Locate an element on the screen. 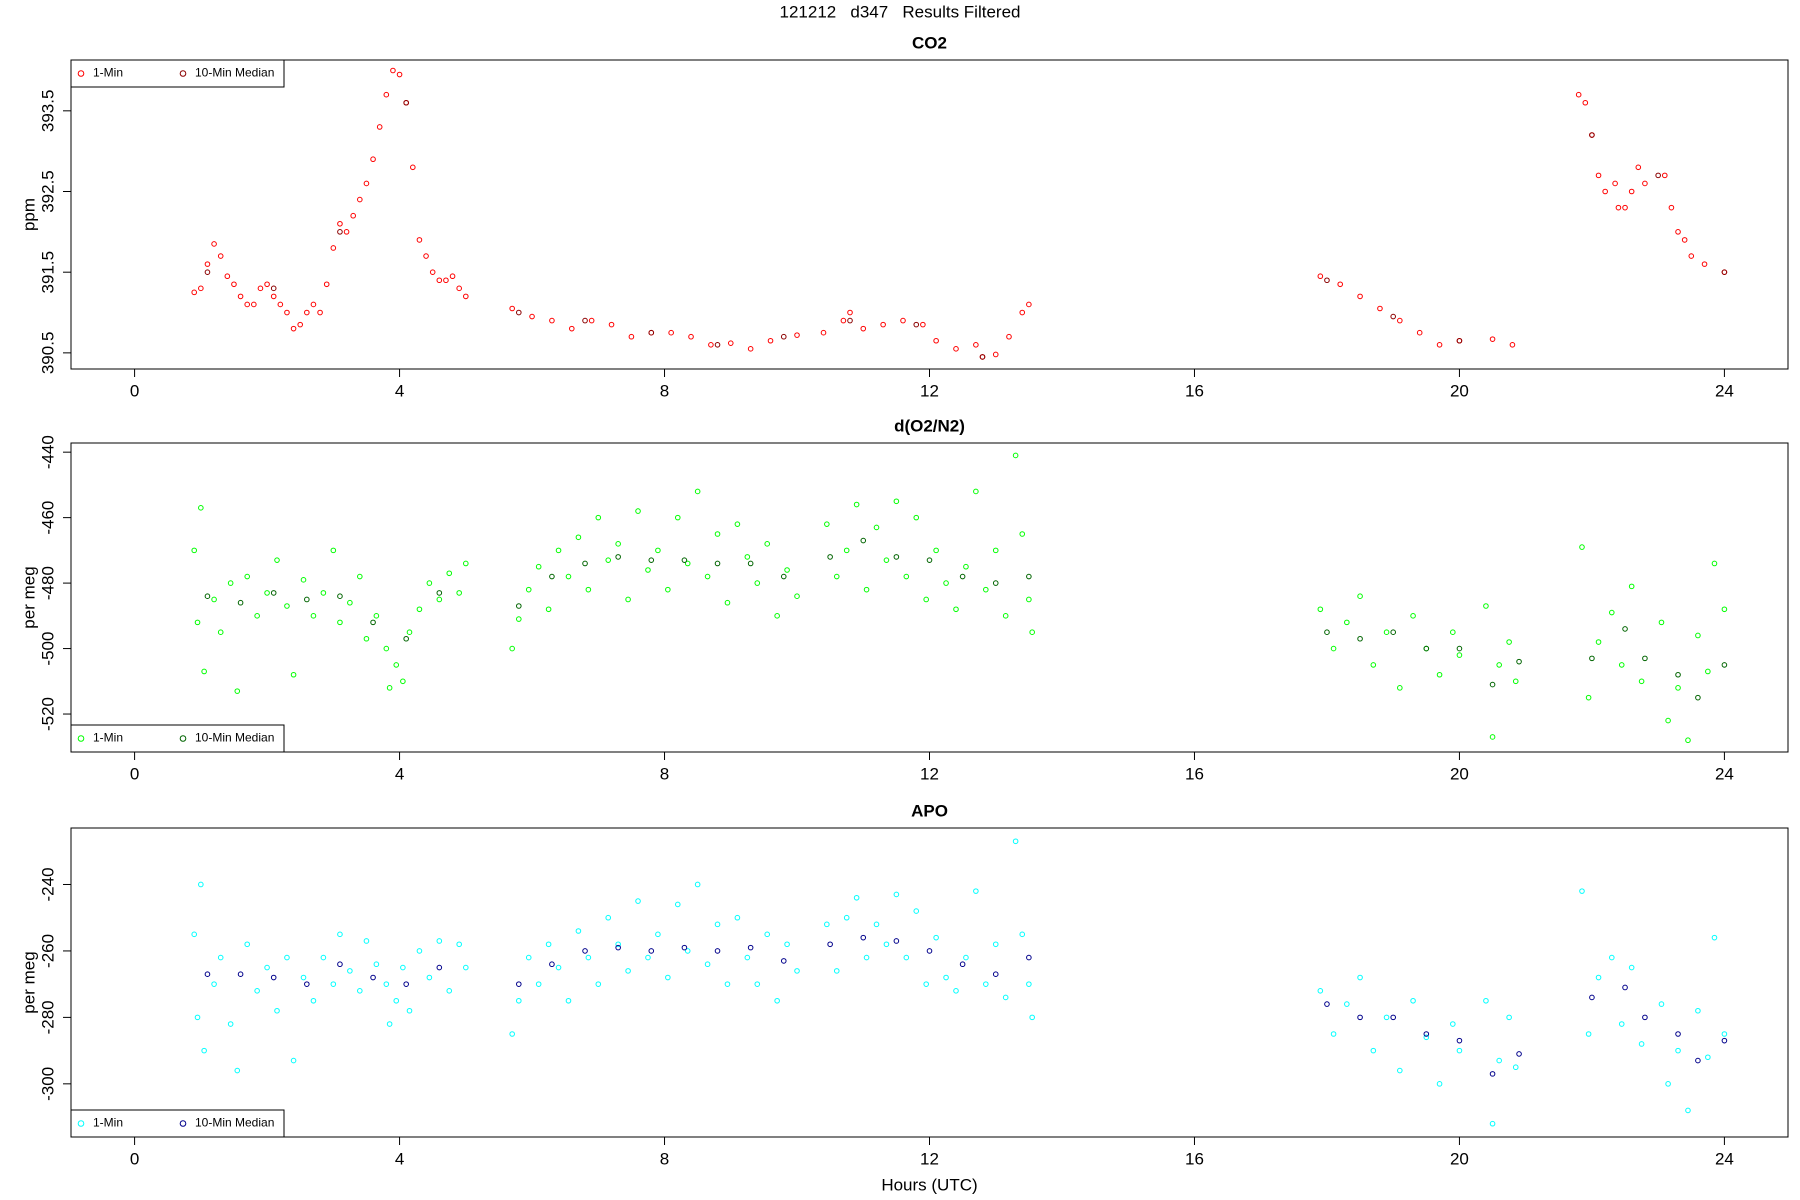 The width and height of the screenshot is (1800, 1200). y-tick-label: 390.5 is located at coordinates (47, 353).